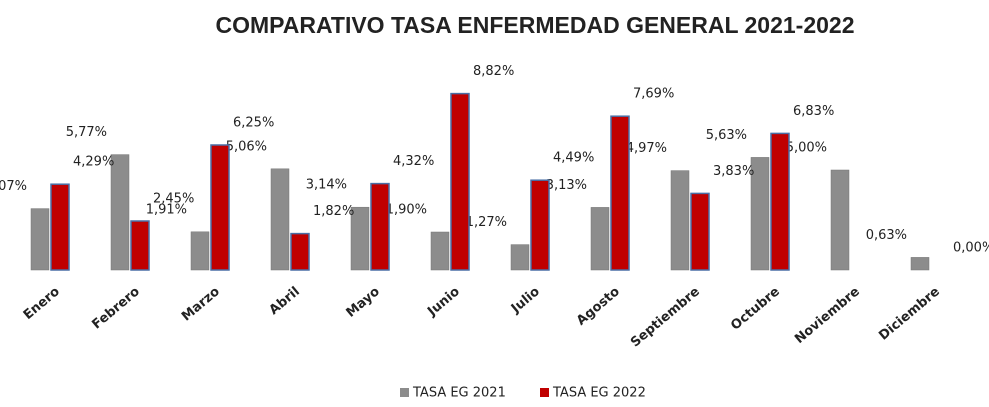 This screenshot has height=407, width=989. I want to click on x-tick-label: Octubre, so click(755, 308).